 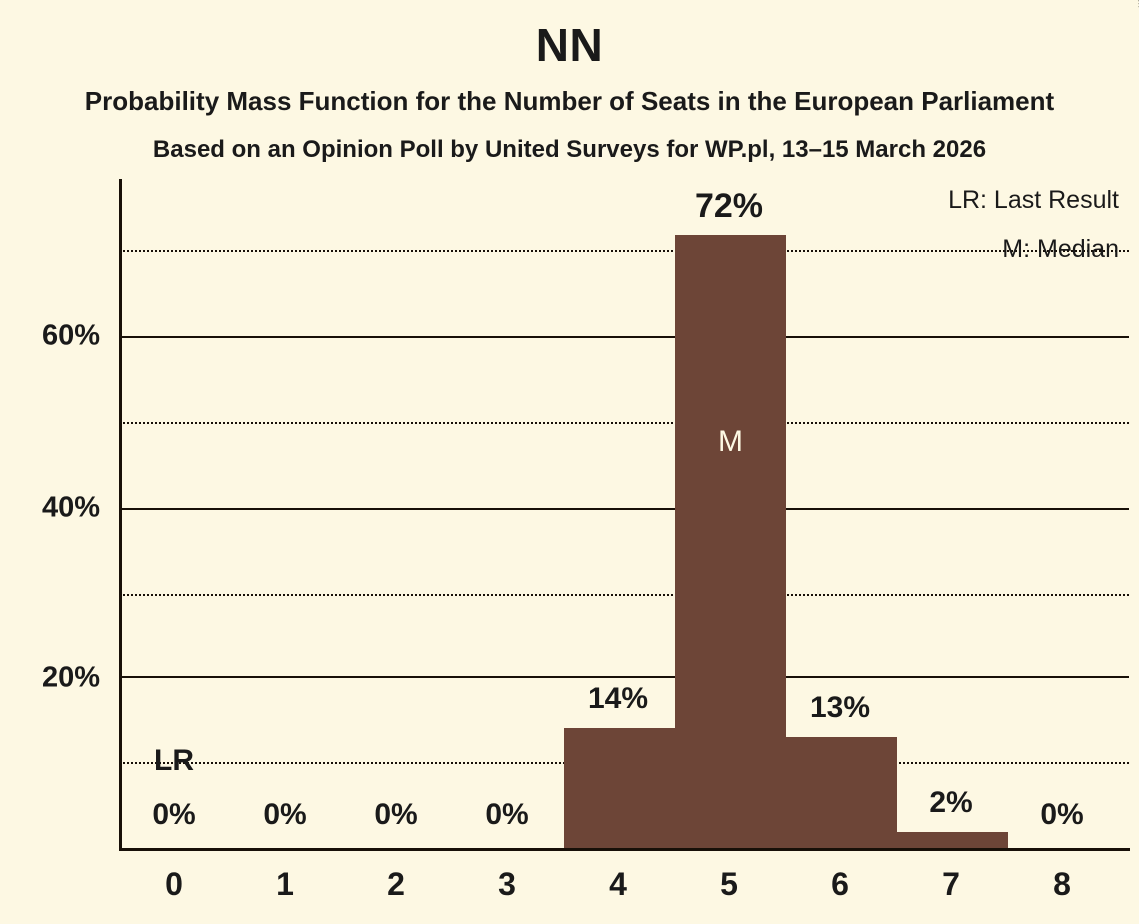 I want to click on bar-5: M, so click(x=730, y=541).